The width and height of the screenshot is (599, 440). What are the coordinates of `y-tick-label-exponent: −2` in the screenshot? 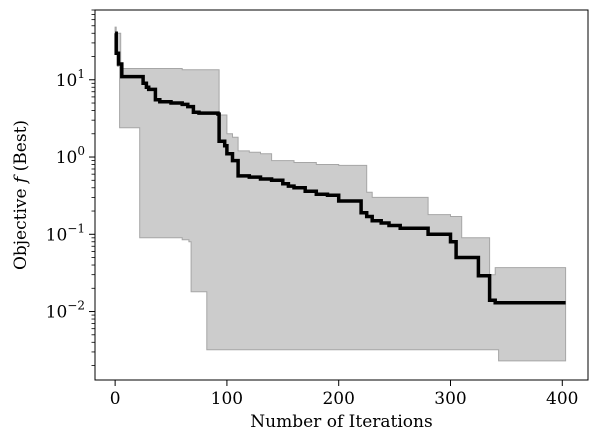 It's located at (76, 306).